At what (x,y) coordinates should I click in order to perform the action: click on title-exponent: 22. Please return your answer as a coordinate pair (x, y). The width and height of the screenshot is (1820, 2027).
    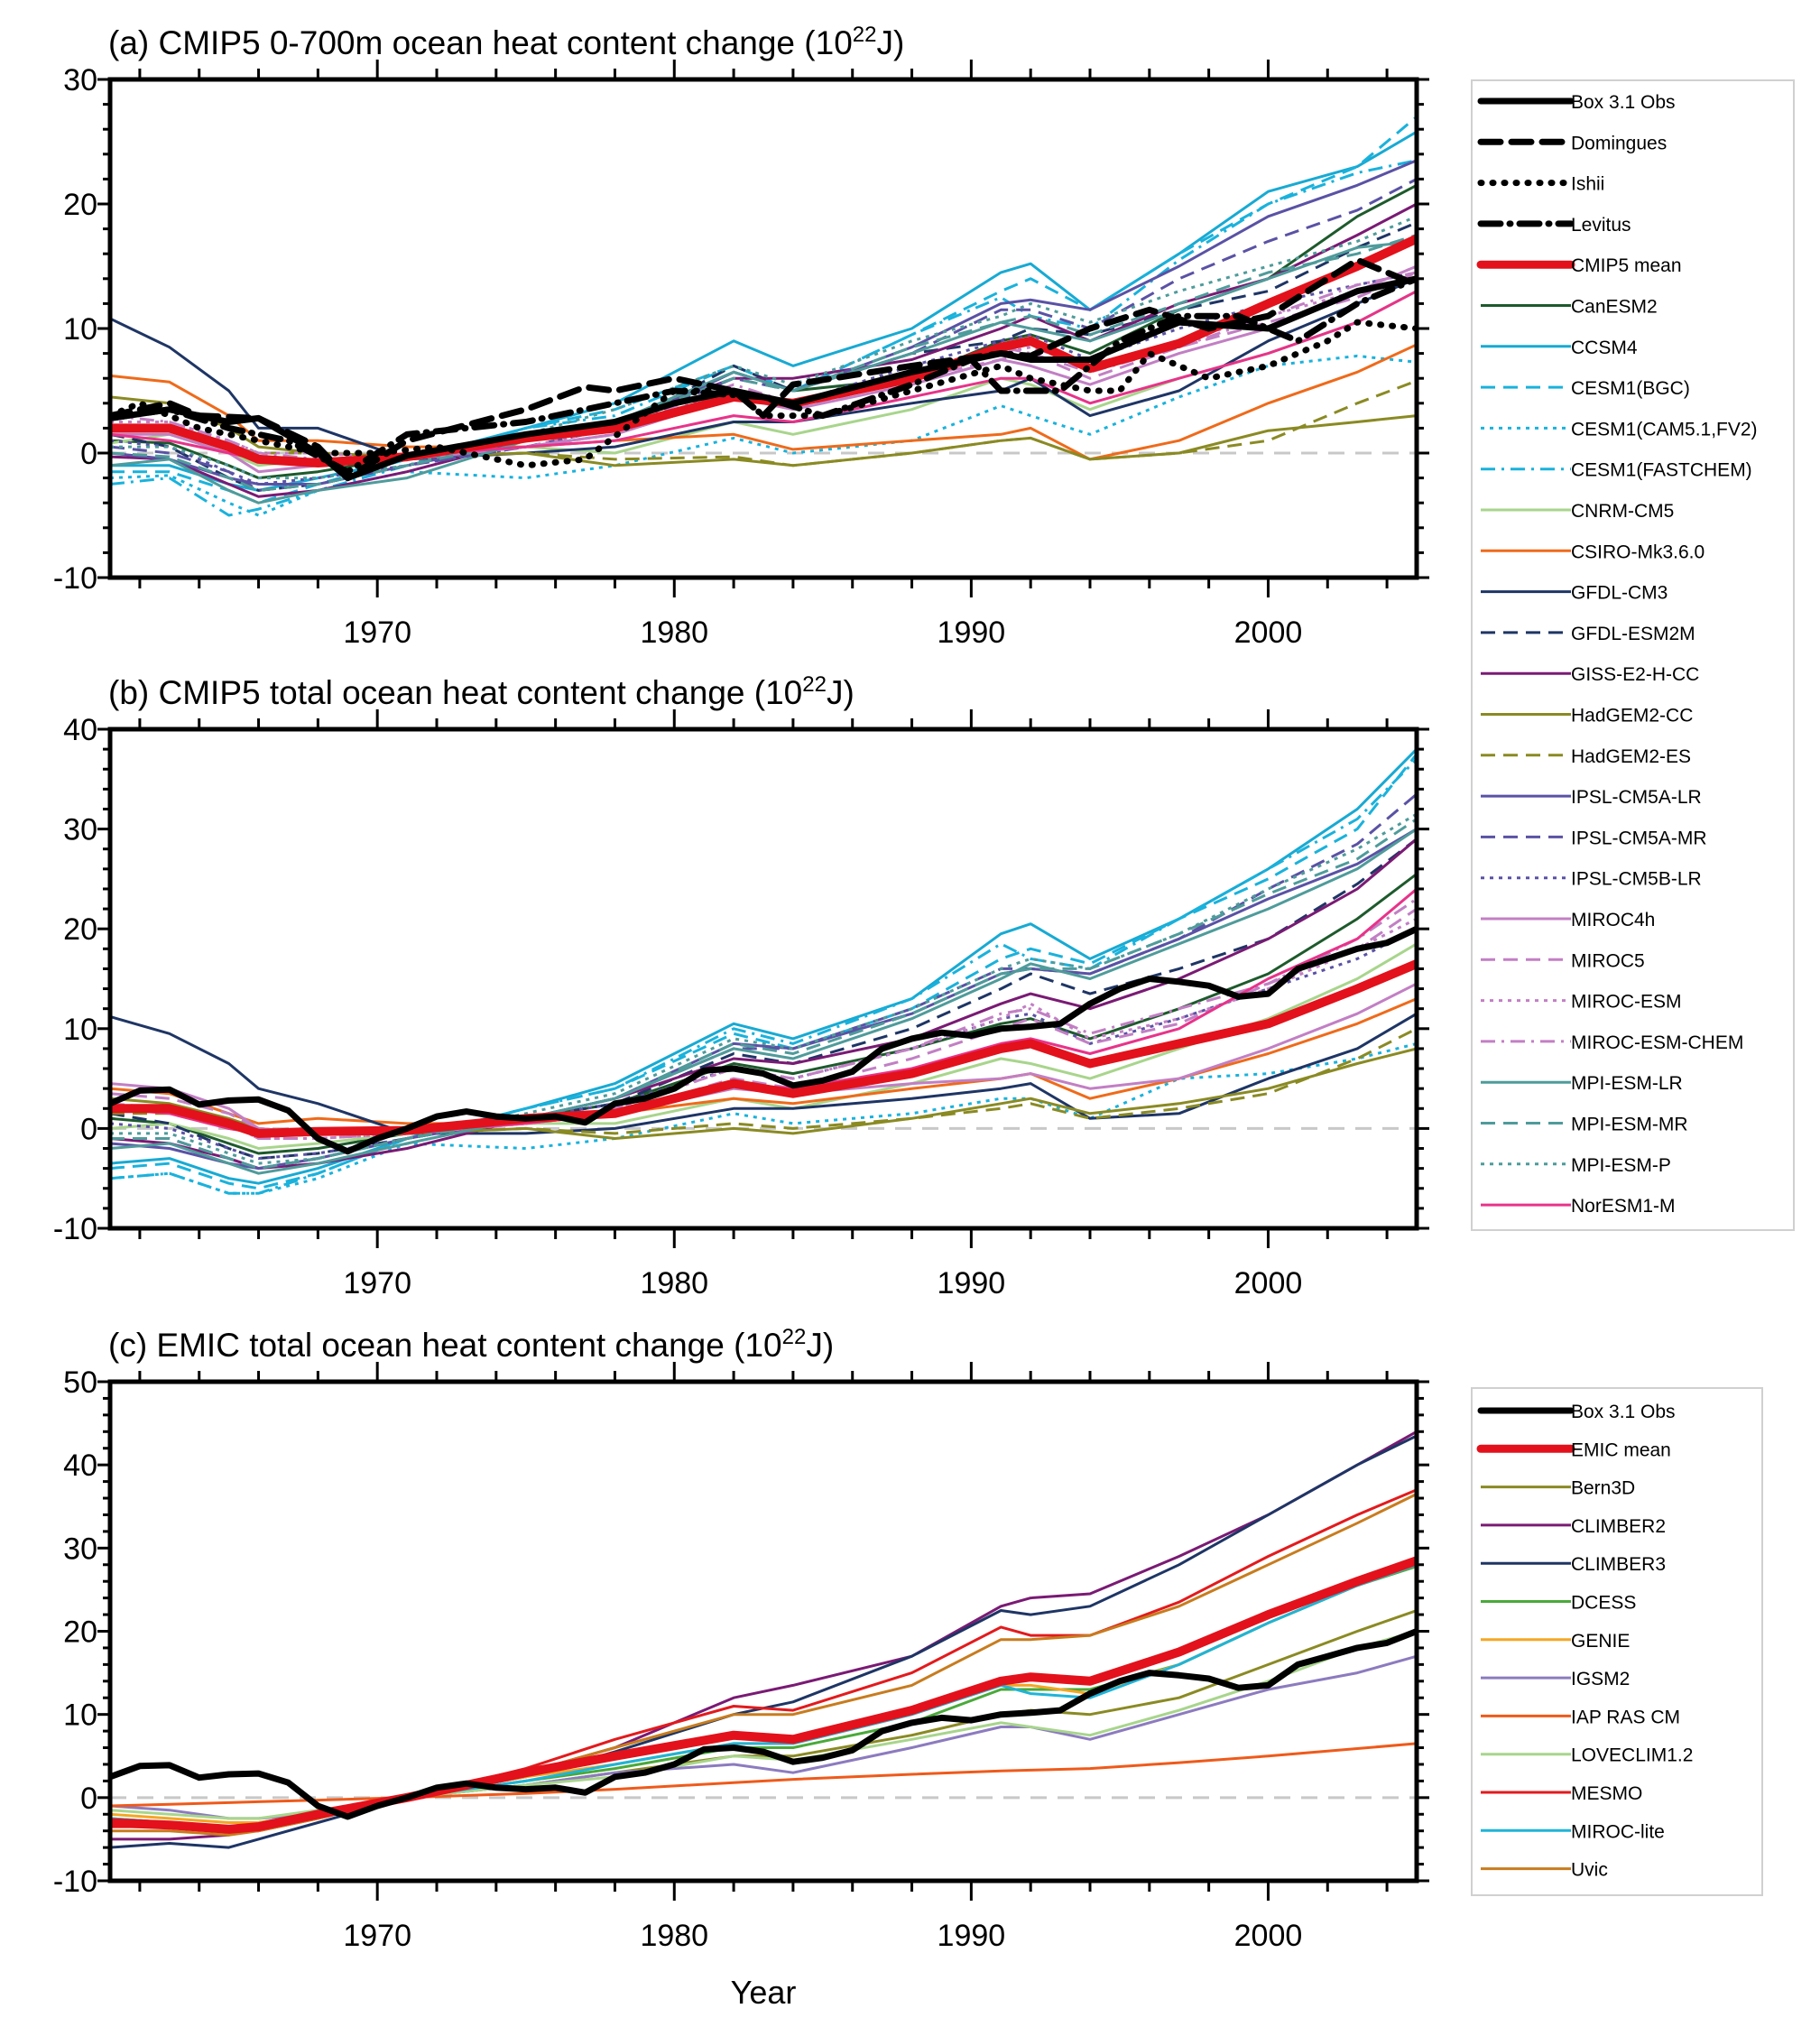
    Looking at the image, I should click on (865, 35).